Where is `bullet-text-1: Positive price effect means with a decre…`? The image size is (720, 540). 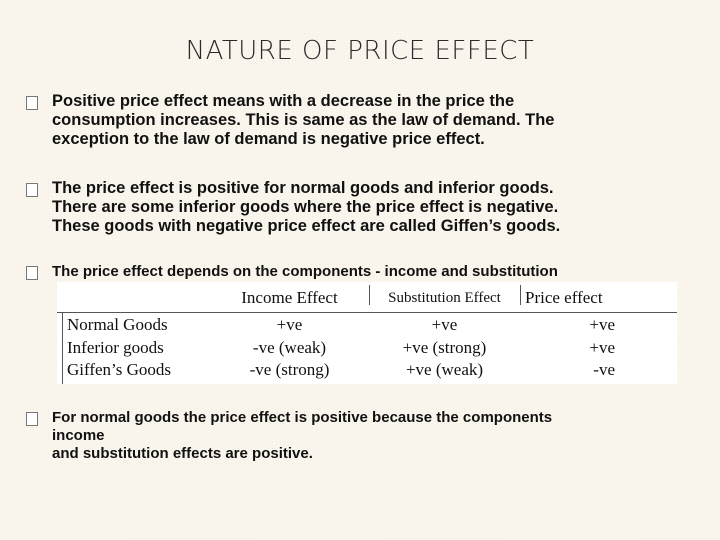 bullet-text-1: Positive price effect means with a decre… is located at coordinates (372, 120).